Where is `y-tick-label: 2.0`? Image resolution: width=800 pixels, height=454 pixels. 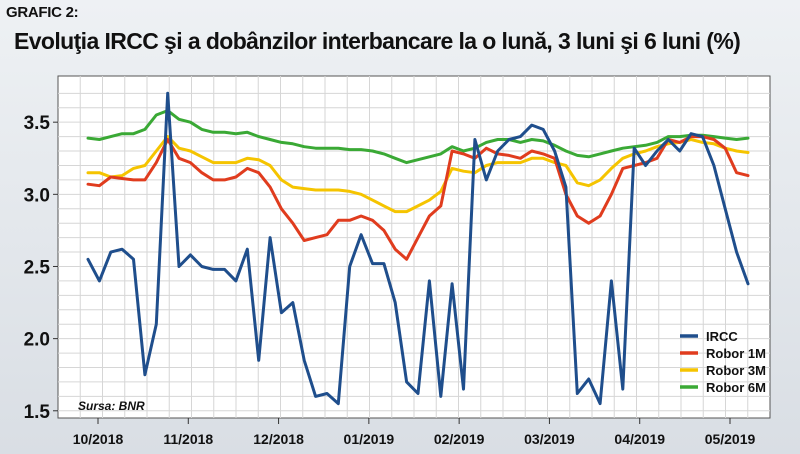 y-tick-label: 2.0 is located at coordinates (37, 340).